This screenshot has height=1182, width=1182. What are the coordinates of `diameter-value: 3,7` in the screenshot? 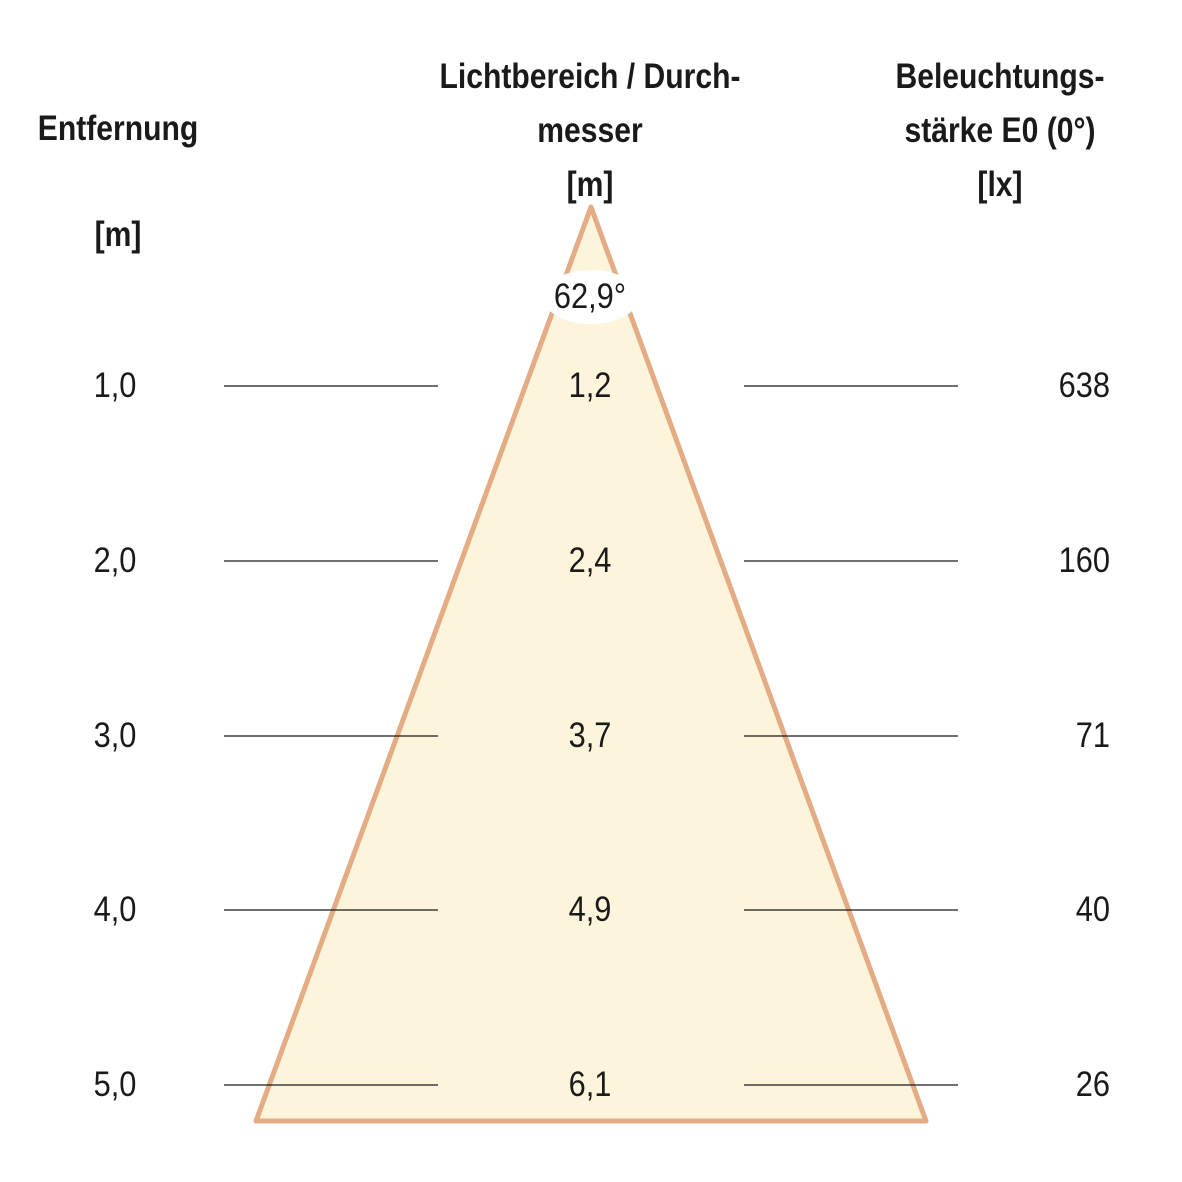 It's located at (590, 735).